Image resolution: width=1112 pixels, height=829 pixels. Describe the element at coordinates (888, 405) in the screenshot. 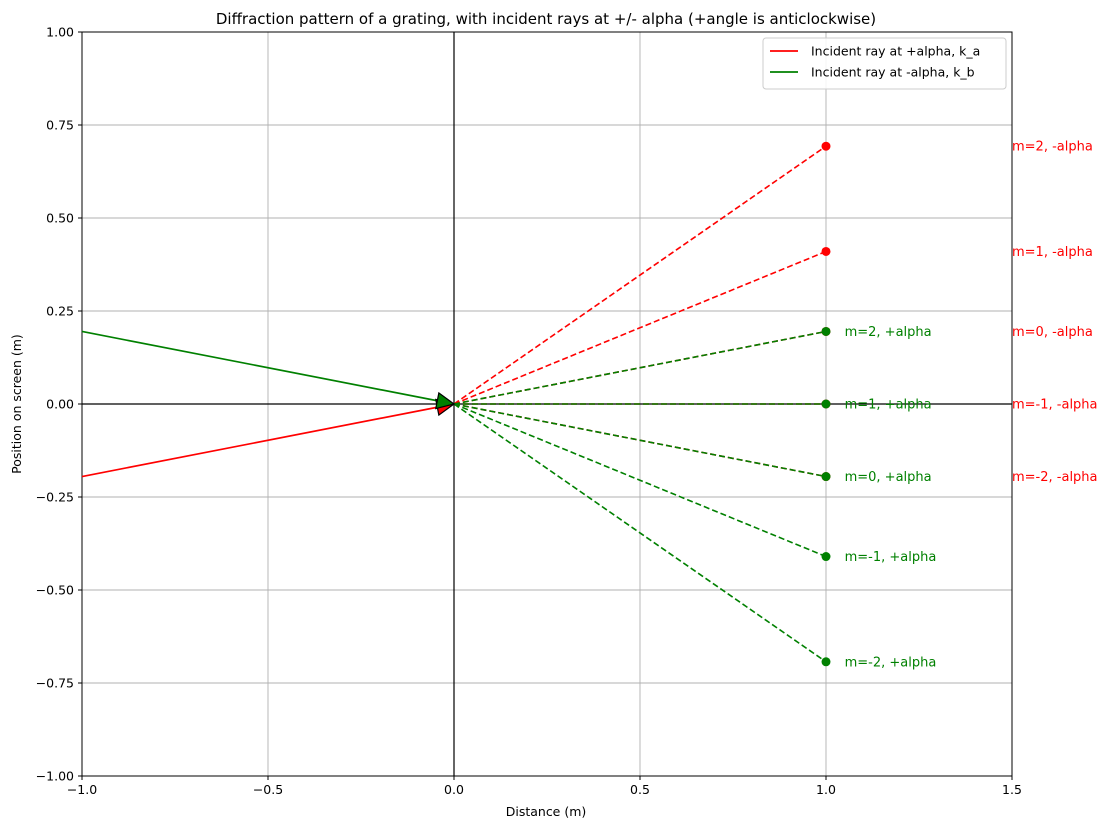

I see `green-order-label: m=1, +alpha` at that location.